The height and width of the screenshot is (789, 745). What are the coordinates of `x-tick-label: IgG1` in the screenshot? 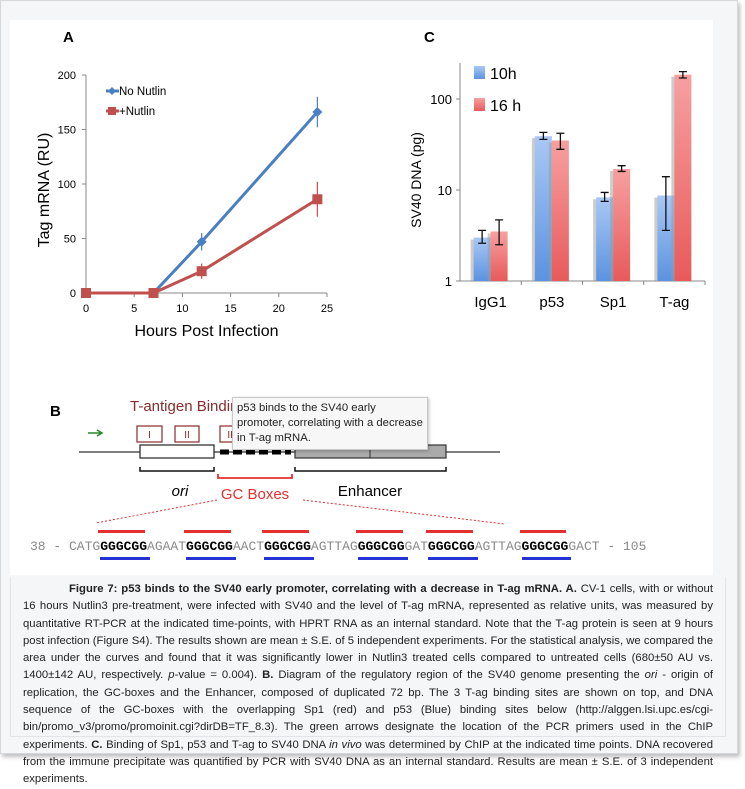 It's located at (490, 302).